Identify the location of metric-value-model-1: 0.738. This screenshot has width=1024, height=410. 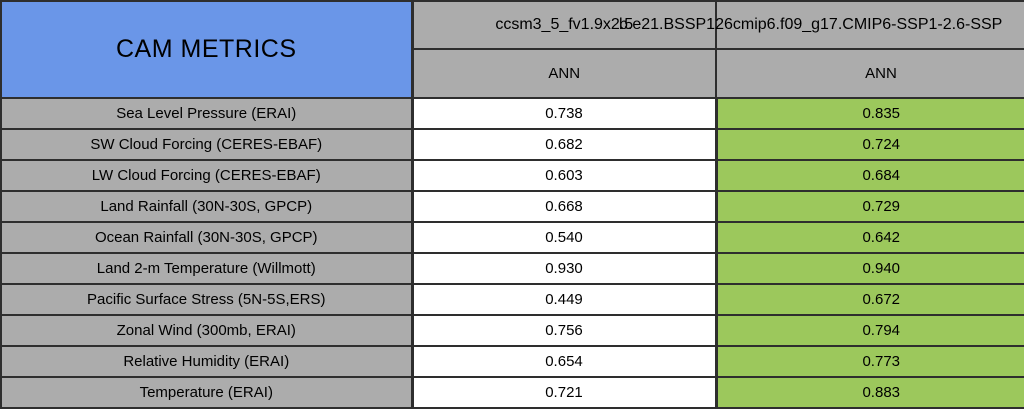
(564, 113).